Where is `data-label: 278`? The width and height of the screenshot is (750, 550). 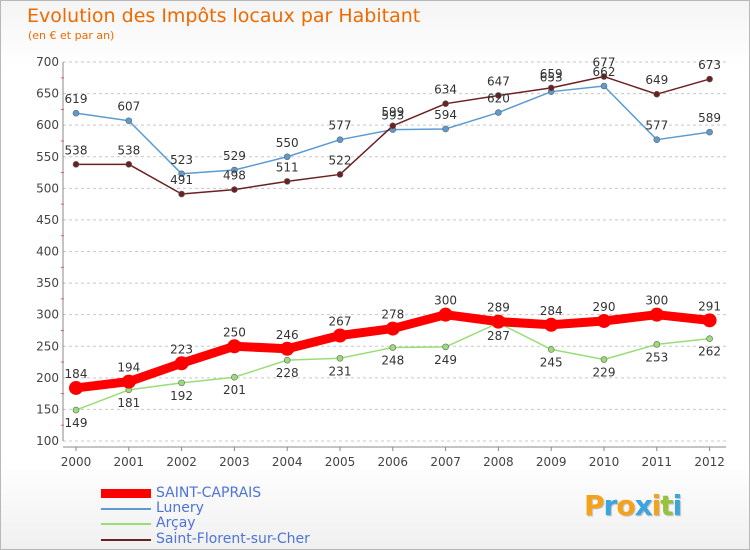 data-label: 278 is located at coordinates (392, 315).